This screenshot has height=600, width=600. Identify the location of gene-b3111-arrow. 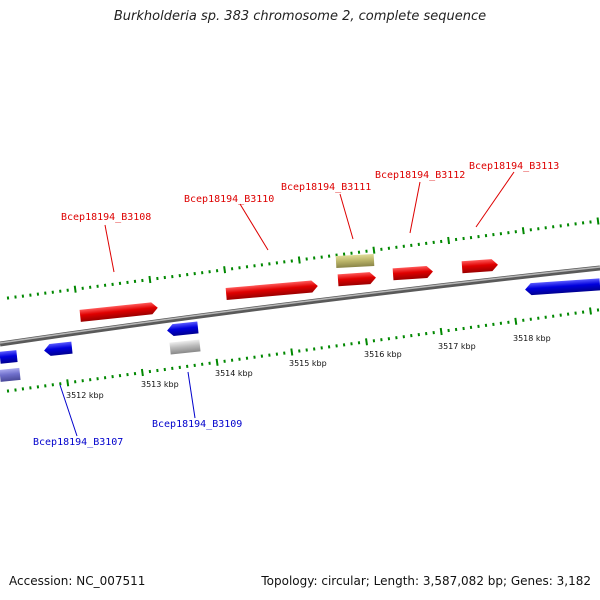
(357, 279).